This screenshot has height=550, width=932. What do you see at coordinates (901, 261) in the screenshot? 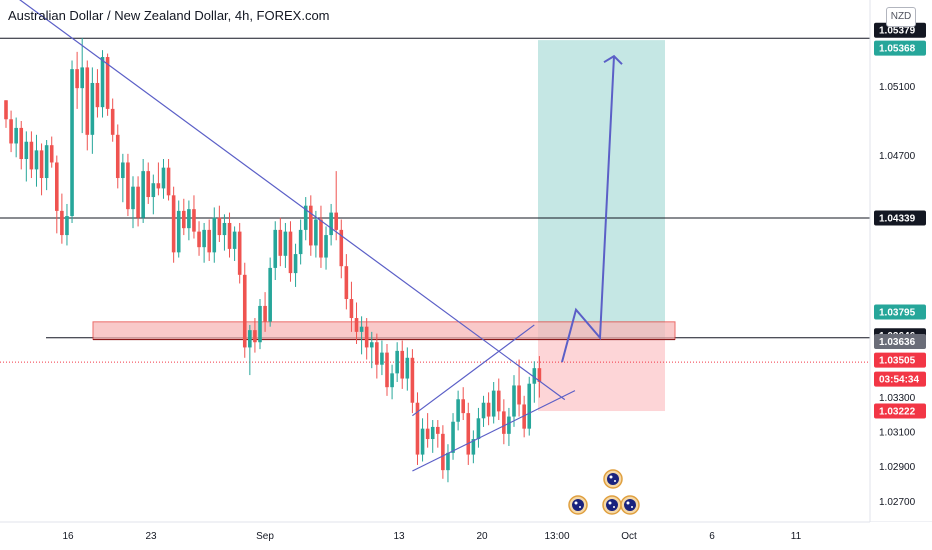
I see `price-axis` at bounding box center [901, 261].